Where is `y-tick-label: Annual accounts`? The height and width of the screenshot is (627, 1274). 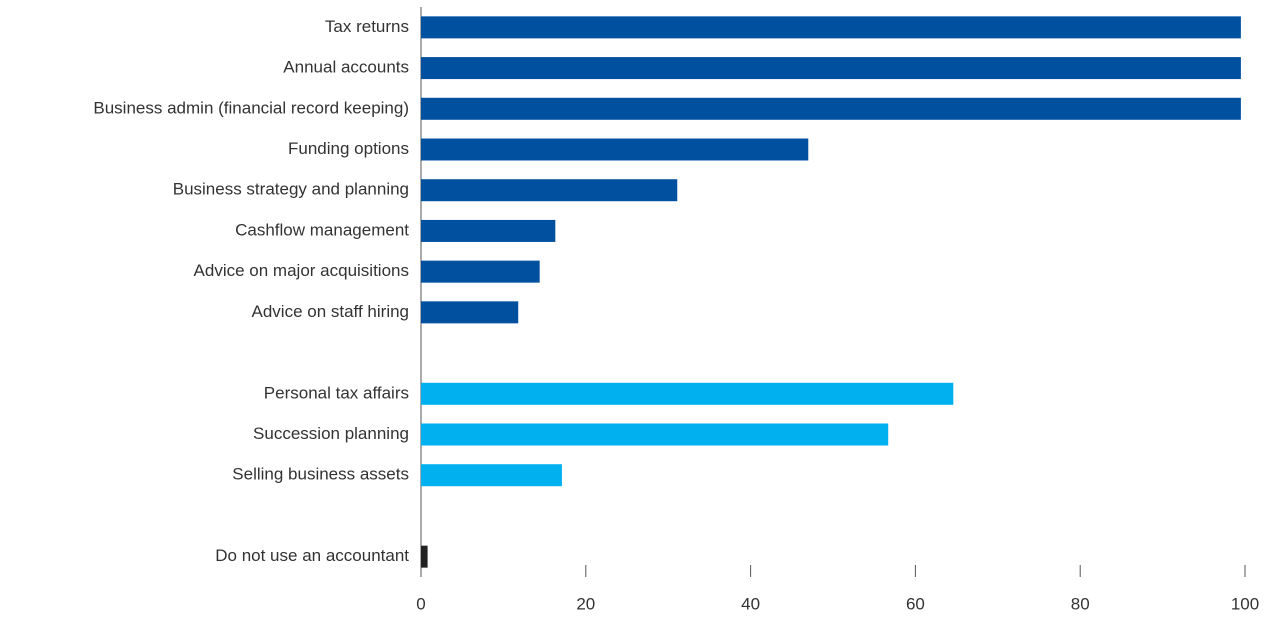 y-tick-label: Annual accounts is located at coordinates (346, 67).